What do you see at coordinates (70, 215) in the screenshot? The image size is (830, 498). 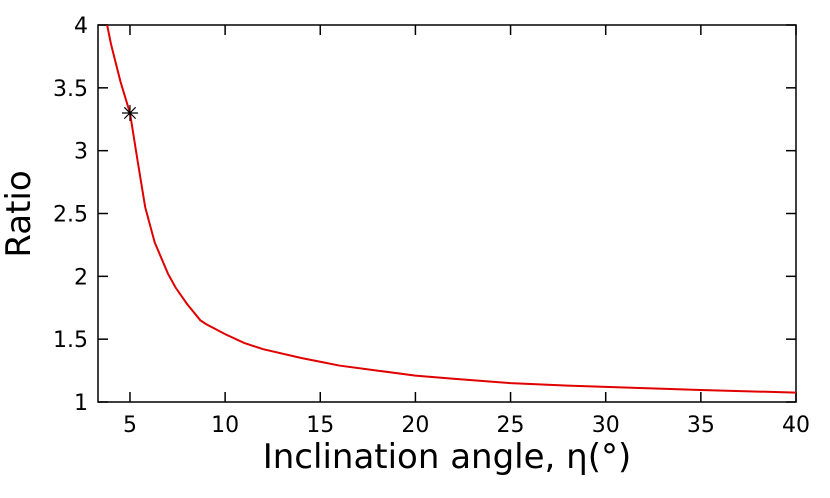 I see `y-tick-label: 2.5` at bounding box center [70, 215].